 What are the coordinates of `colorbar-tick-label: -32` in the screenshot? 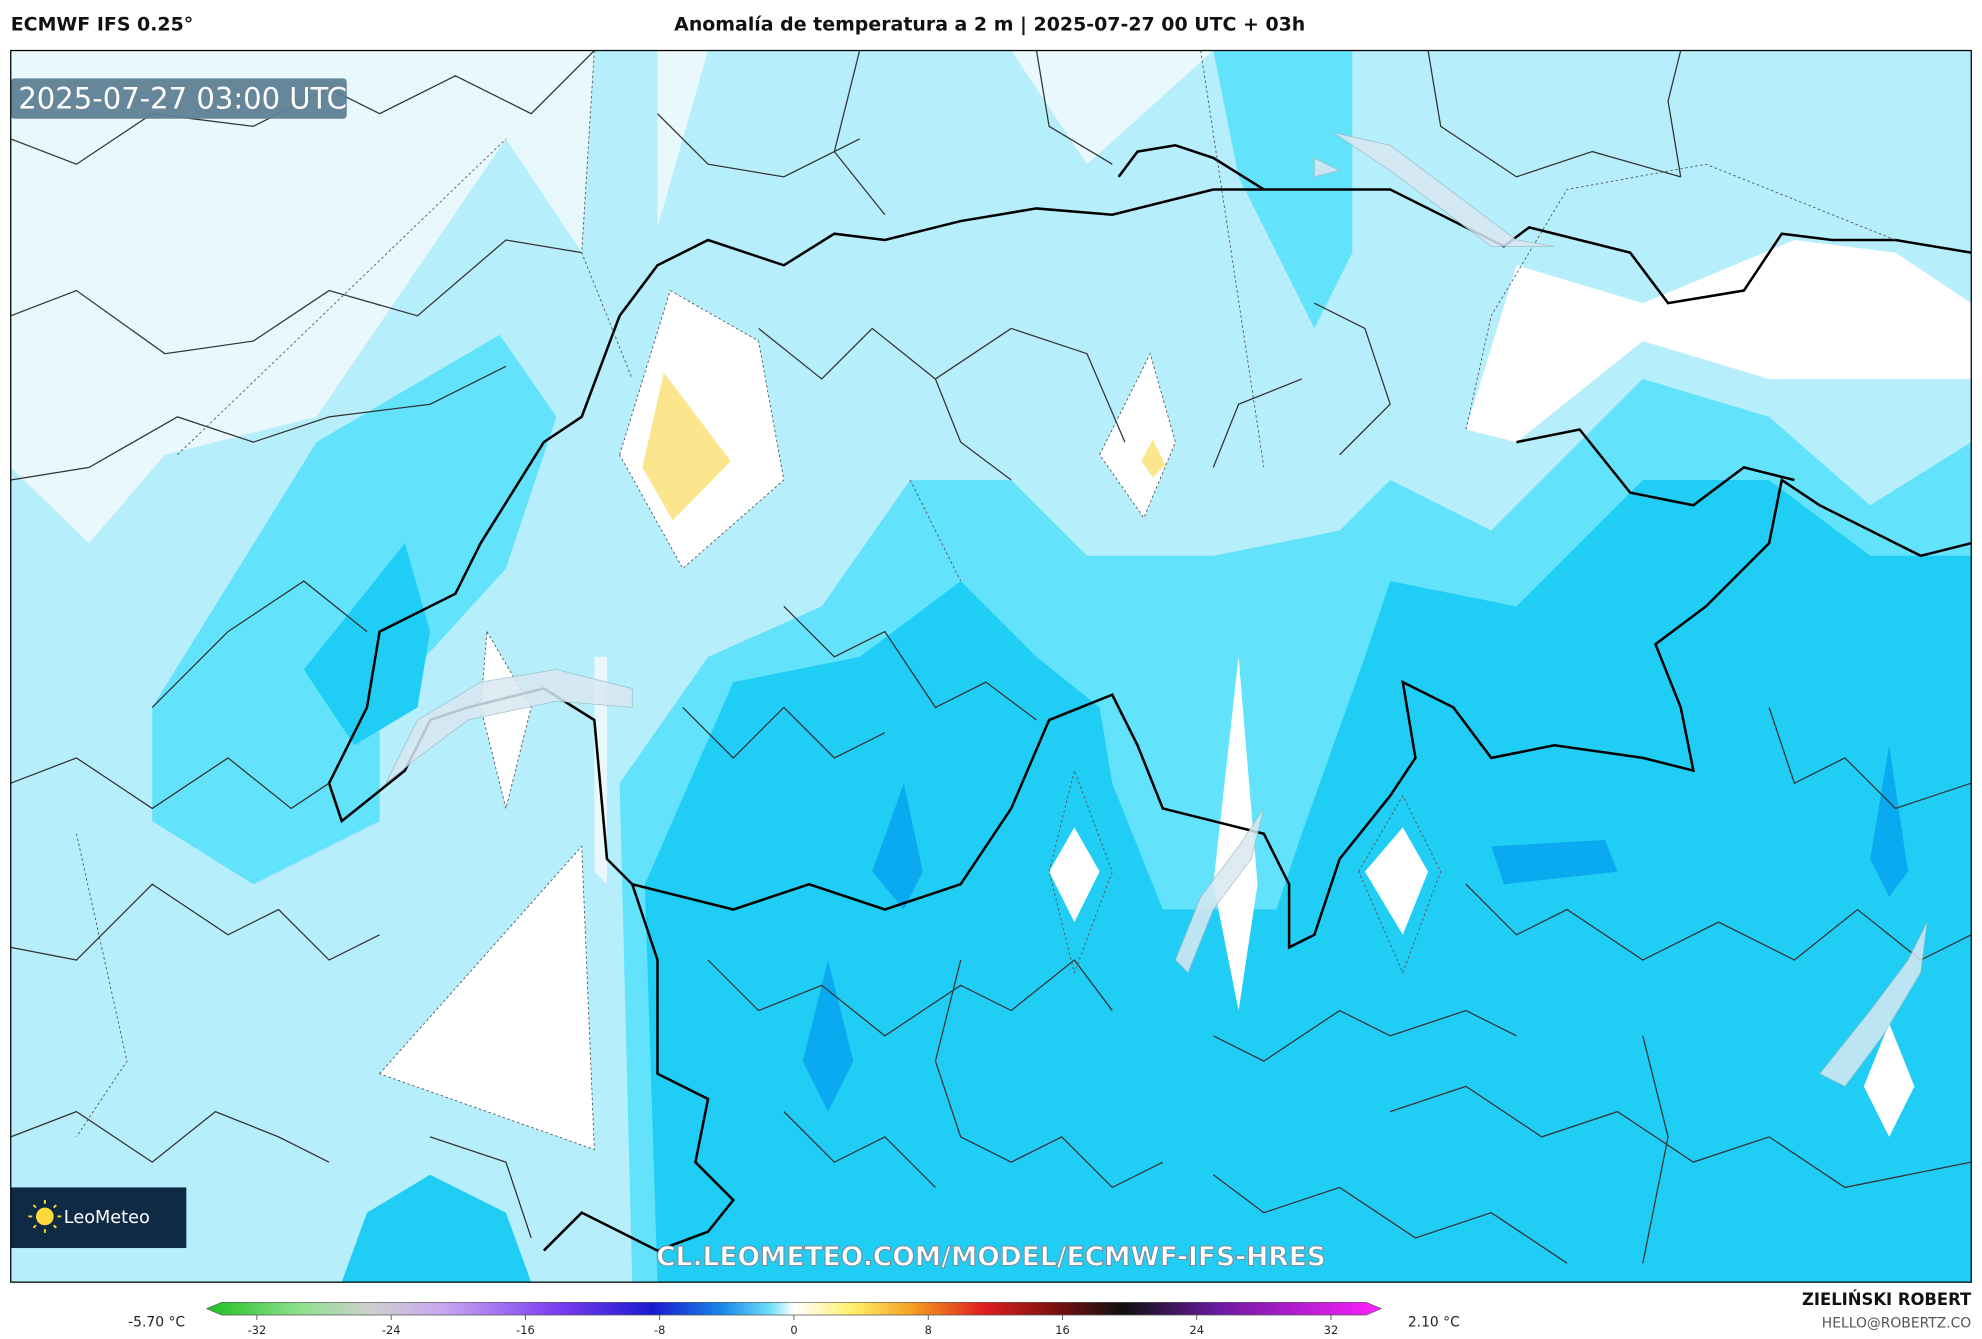 It's located at (257, 1330).